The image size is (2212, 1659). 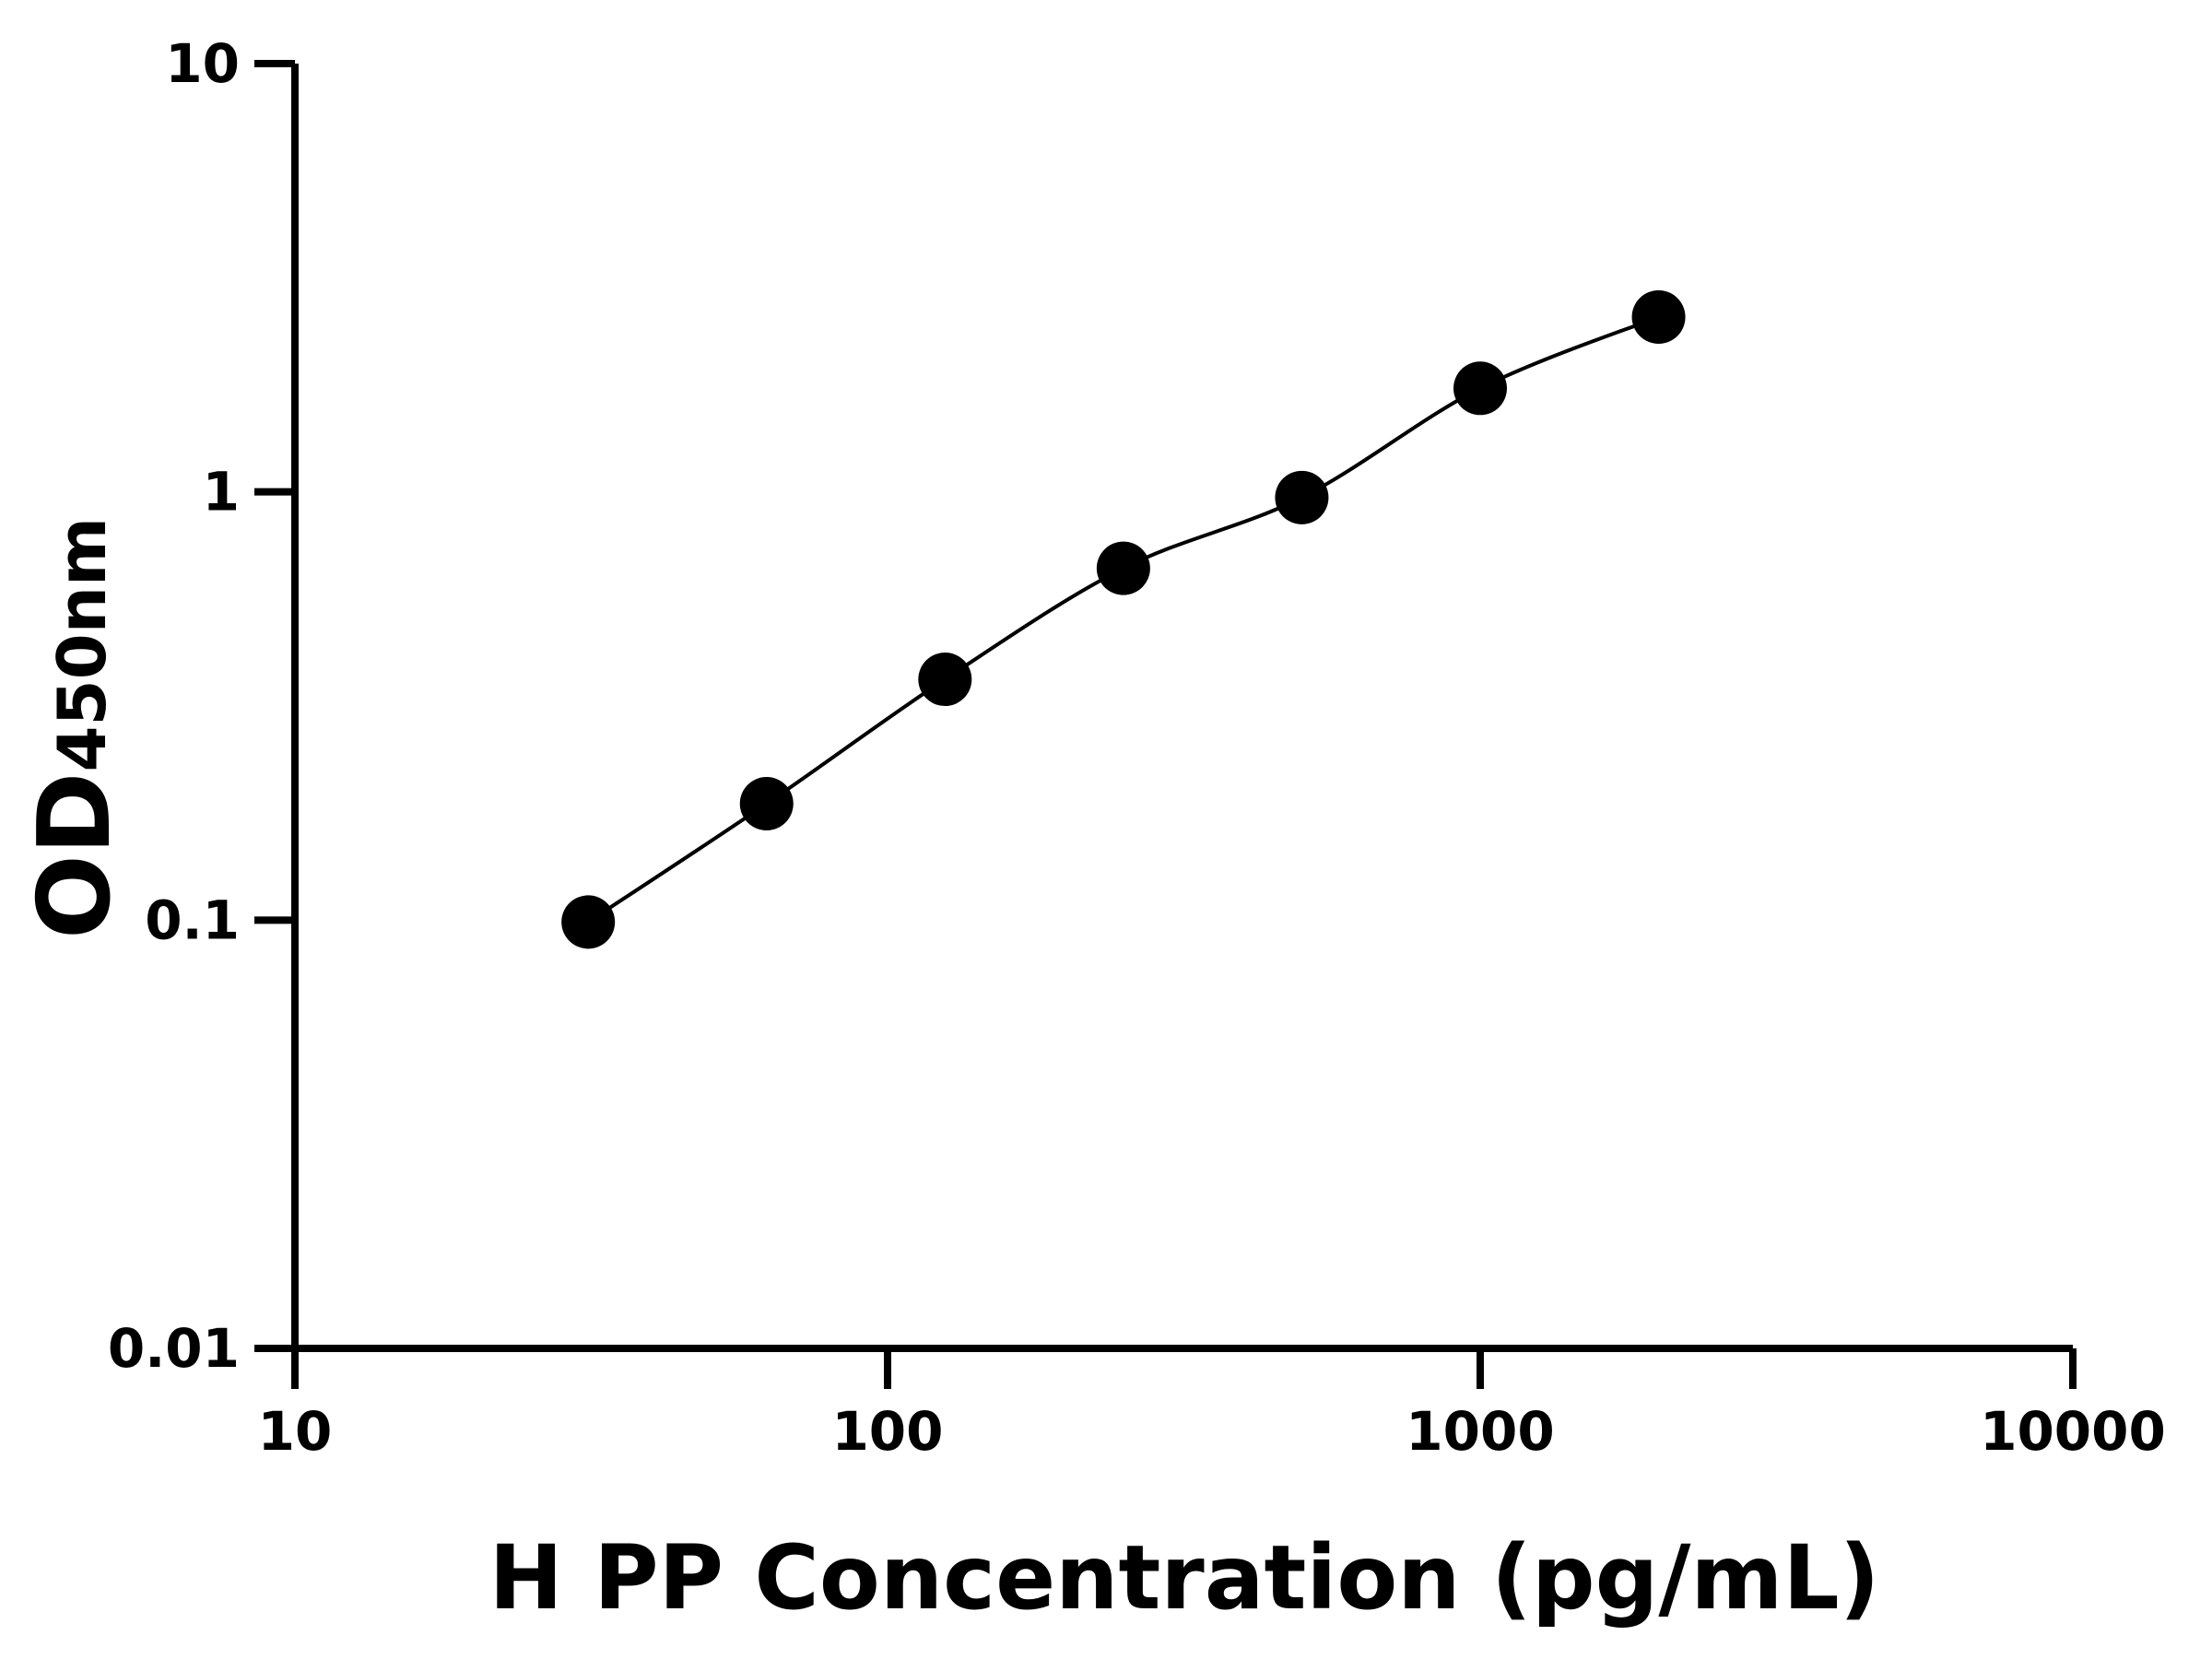 What do you see at coordinates (75, 855) in the screenshot?
I see `y-axis-label-main: OD` at bounding box center [75, 855].